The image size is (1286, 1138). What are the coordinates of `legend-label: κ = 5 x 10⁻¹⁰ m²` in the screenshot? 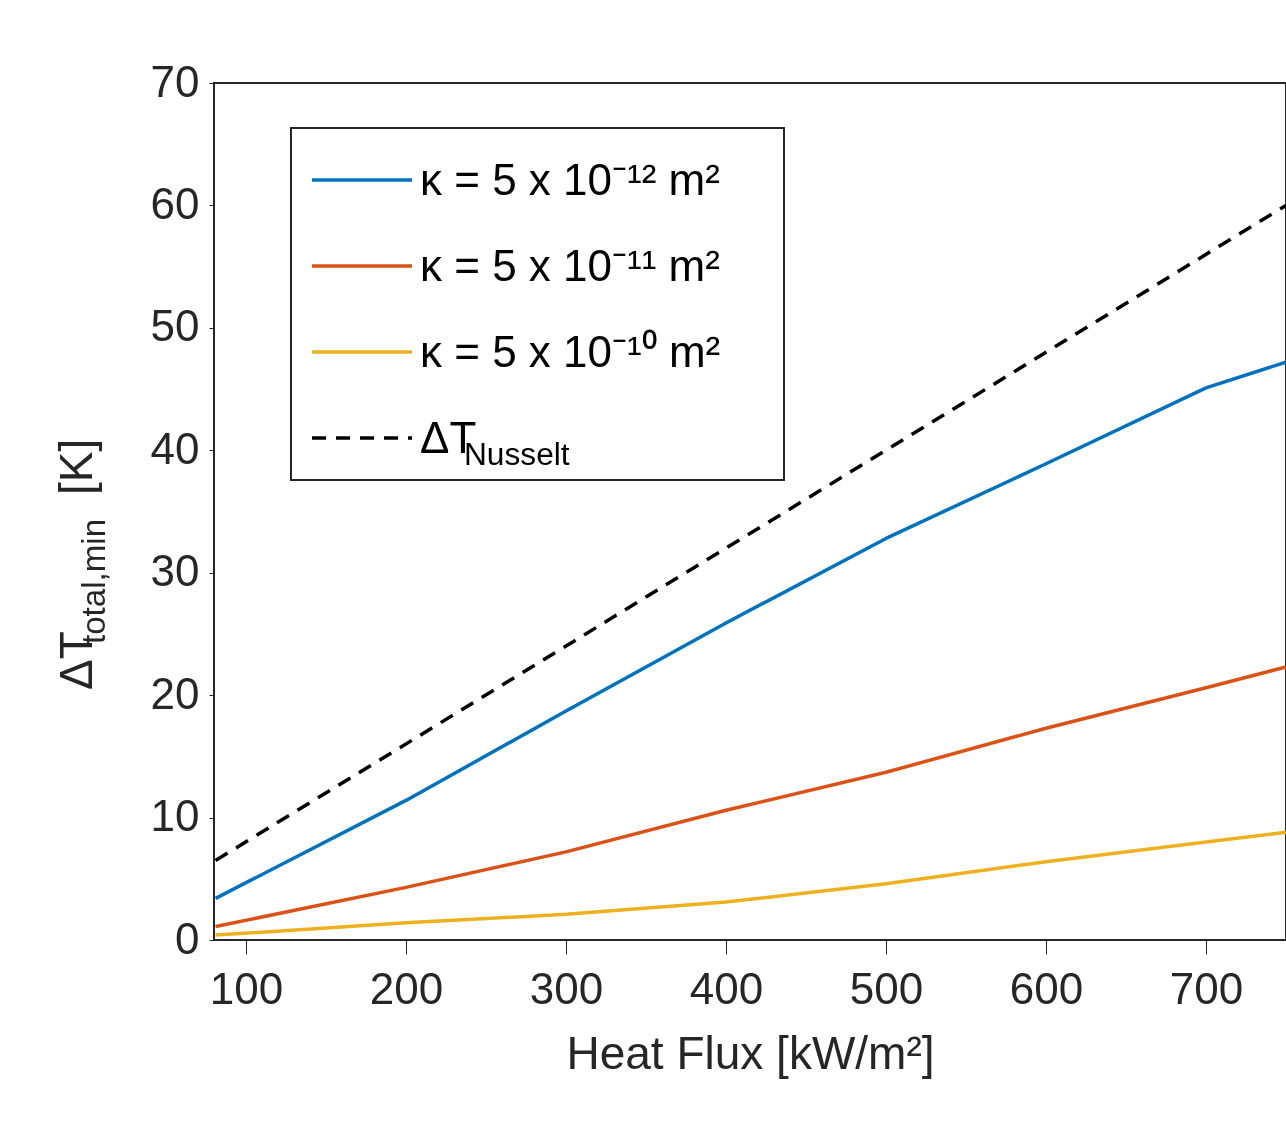 It's located at (570, 351).